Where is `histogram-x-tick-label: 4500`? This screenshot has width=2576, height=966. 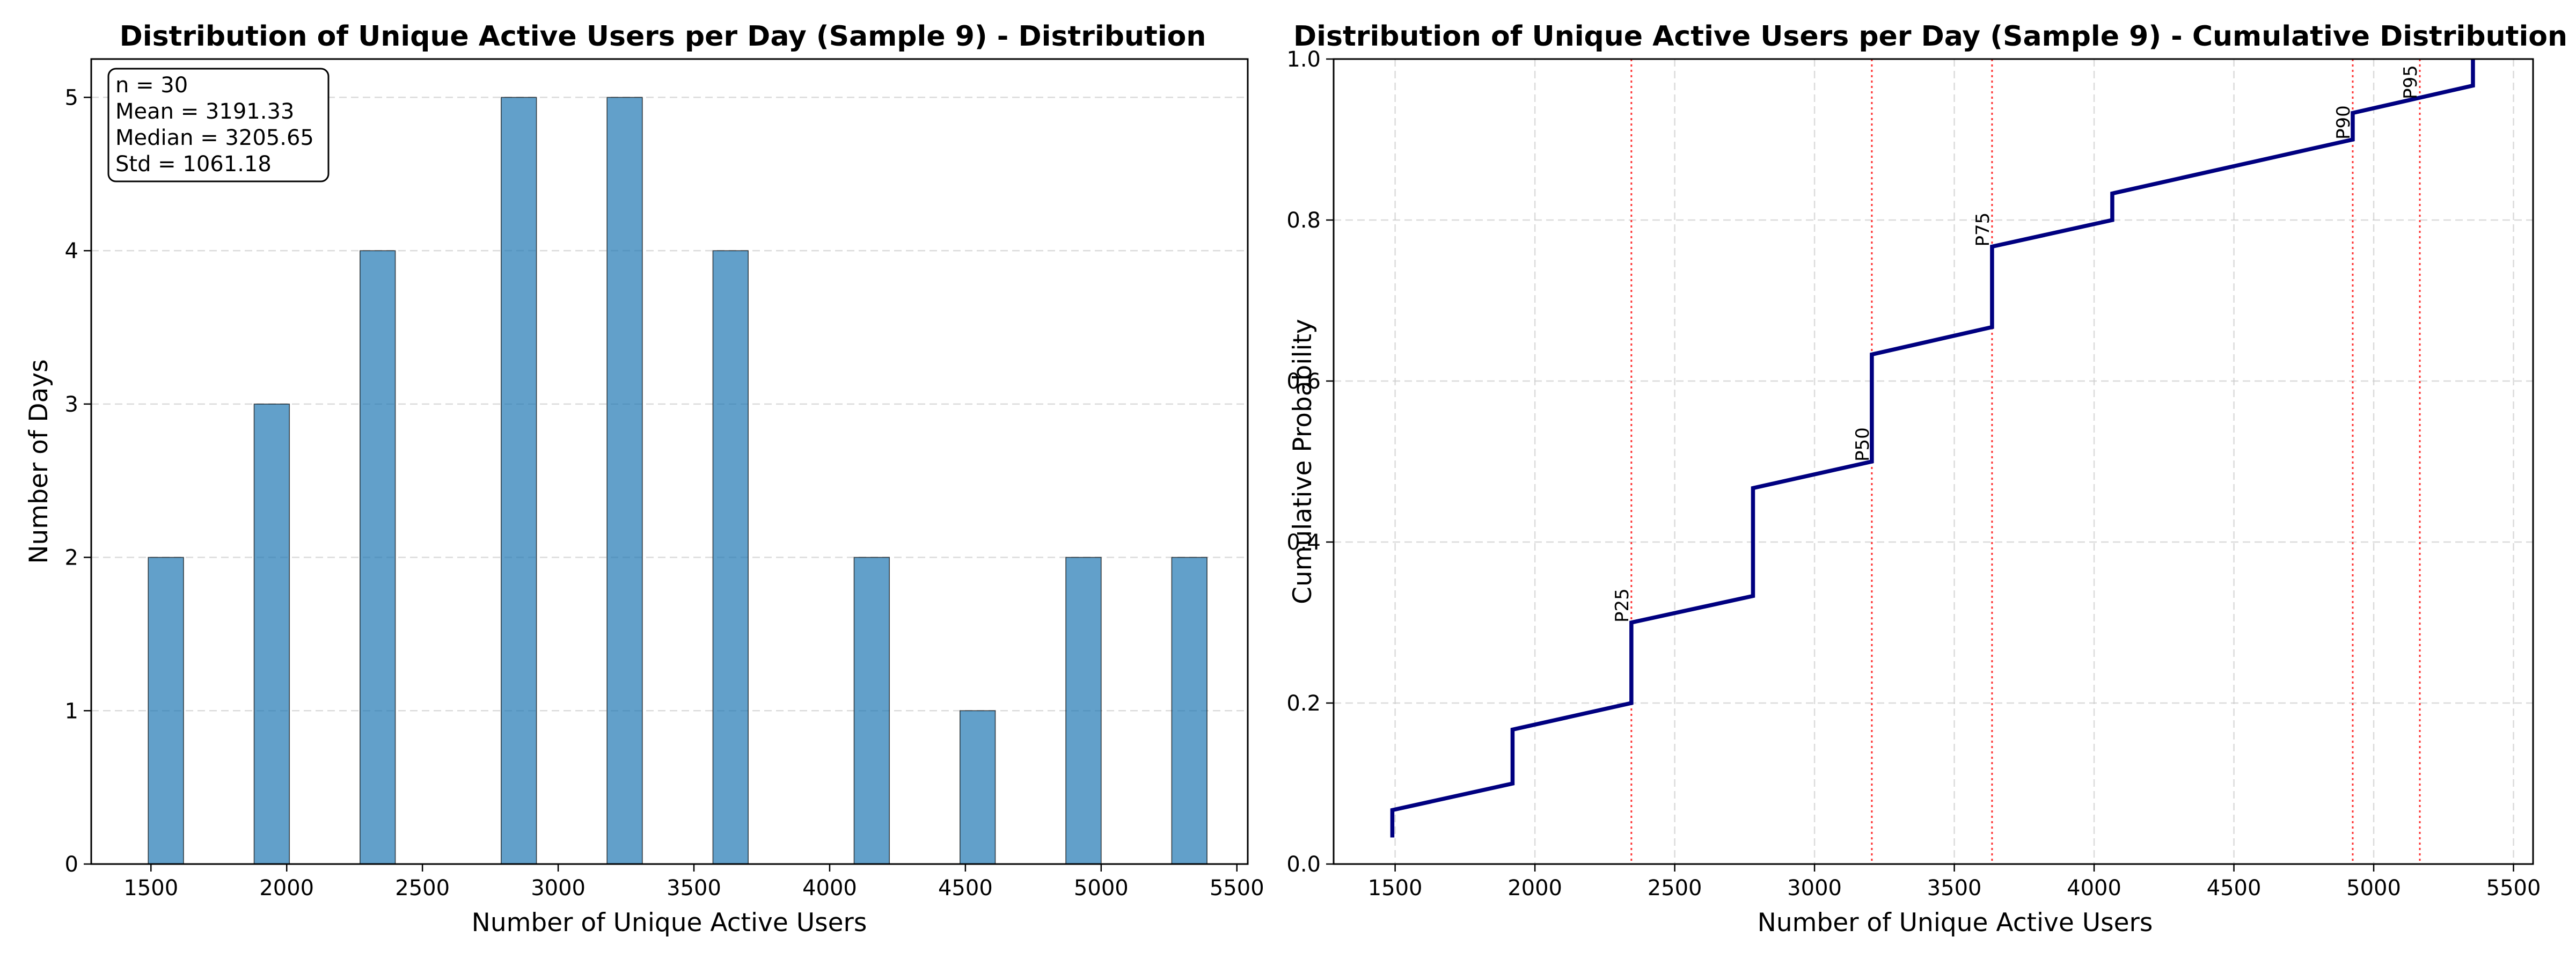 histogram-x-tick-label: 4500 is located at coordinates (965, 888).